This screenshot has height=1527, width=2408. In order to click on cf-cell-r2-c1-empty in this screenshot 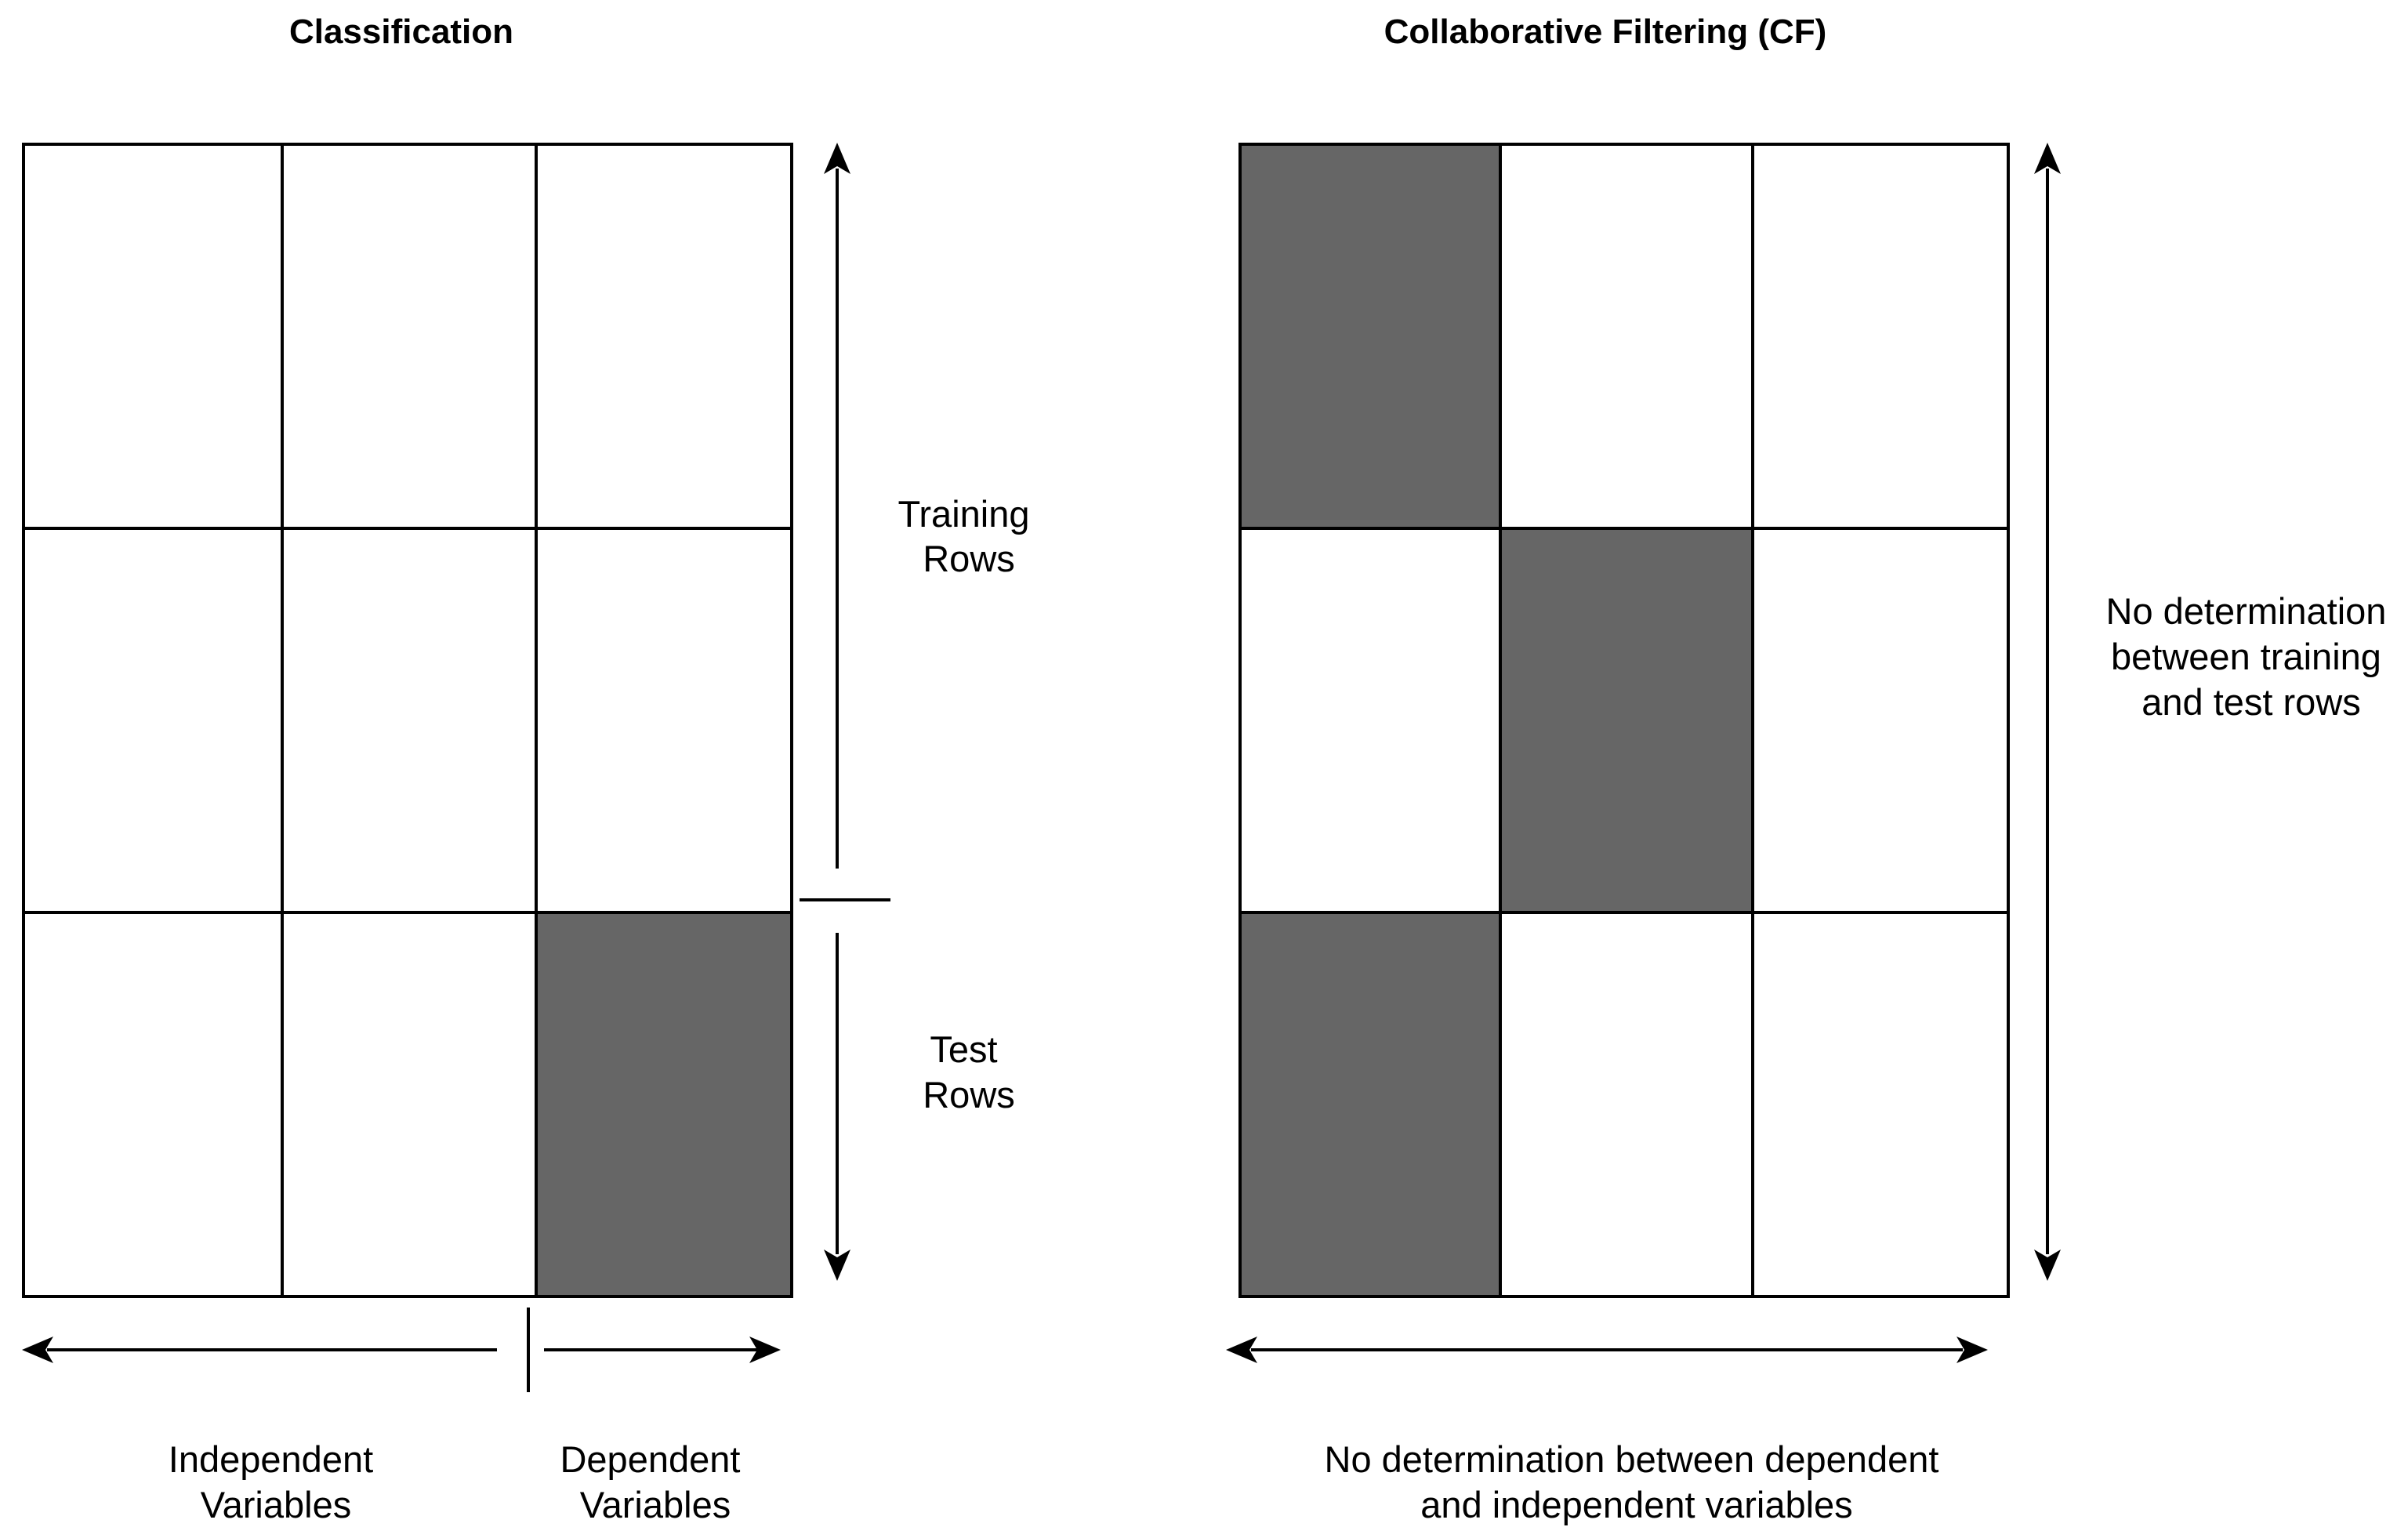, I will do `click(1370, 720)`.